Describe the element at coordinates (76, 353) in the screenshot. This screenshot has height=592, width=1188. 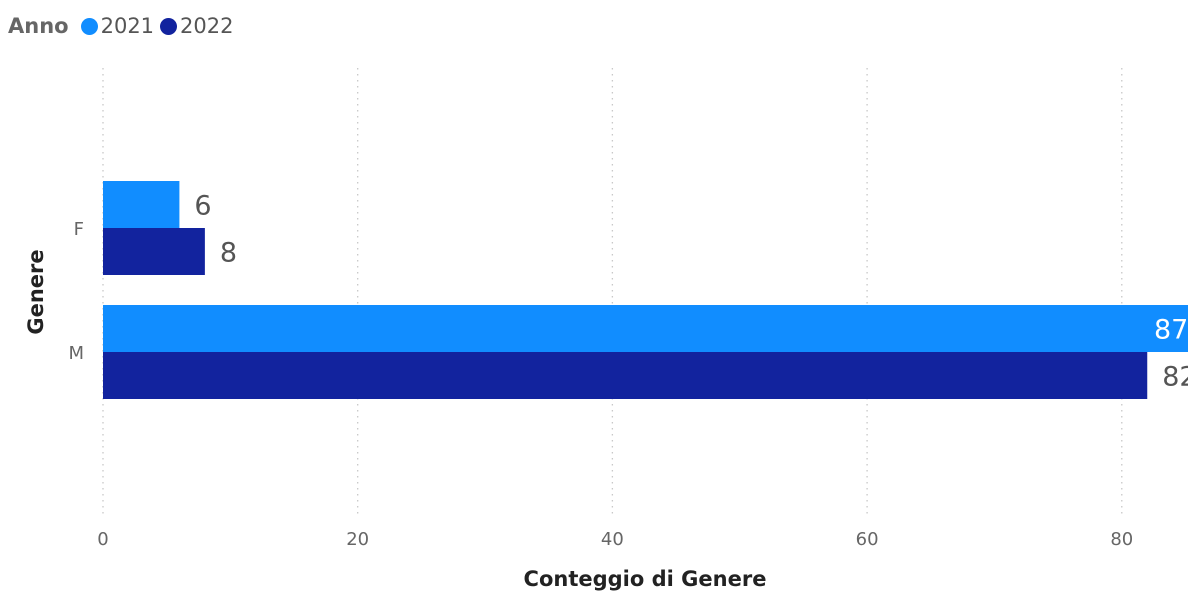
I see `y-category-label-M: M` at that location.